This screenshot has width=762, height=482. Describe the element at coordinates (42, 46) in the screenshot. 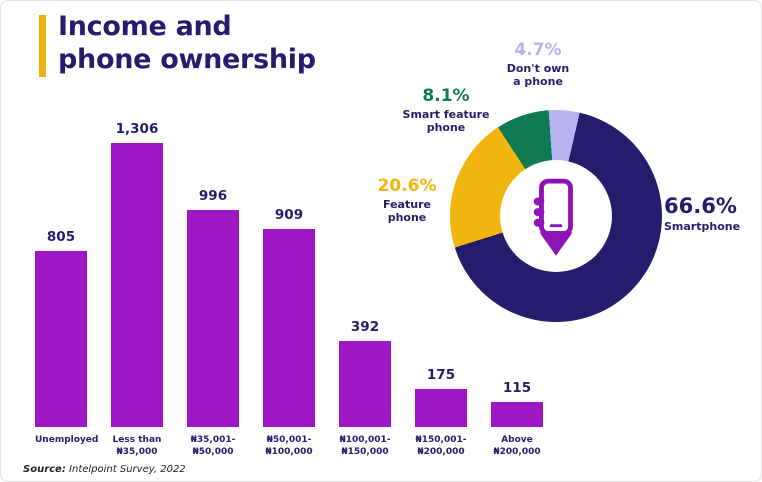

I see `title-accent-bar` at that location.